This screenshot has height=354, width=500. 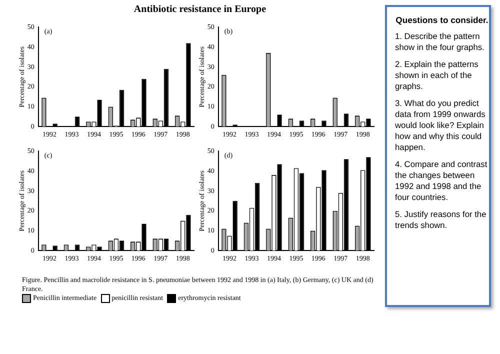 I want to click on chart-title: Antibiotic resistance in Europe, so click(x=200, y=9).